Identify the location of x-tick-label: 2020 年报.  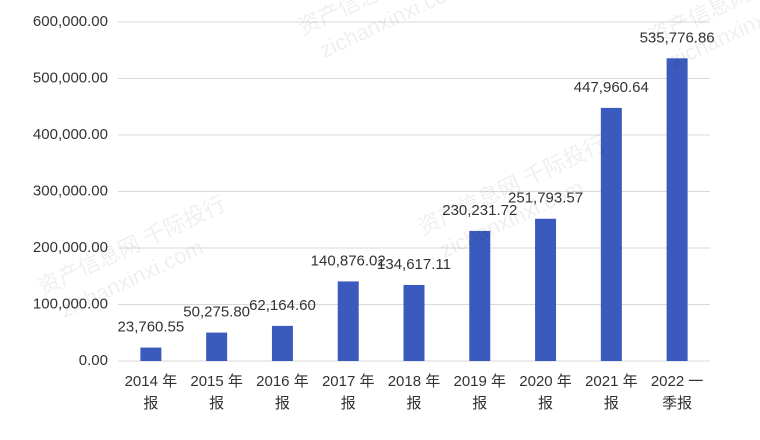
(545, 392).